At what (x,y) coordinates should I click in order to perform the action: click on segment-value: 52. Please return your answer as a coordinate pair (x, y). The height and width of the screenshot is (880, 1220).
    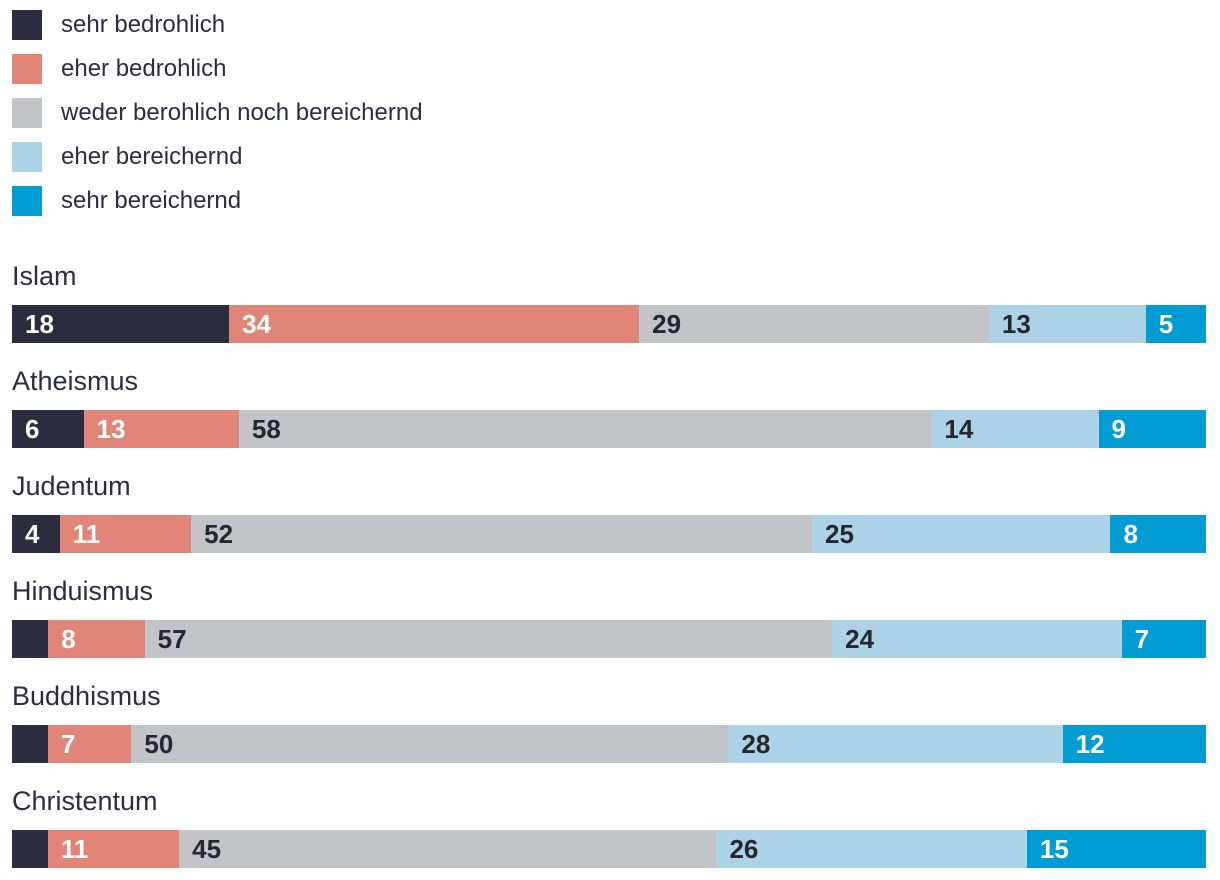
    Looking at the image, I should click on (219, 533).